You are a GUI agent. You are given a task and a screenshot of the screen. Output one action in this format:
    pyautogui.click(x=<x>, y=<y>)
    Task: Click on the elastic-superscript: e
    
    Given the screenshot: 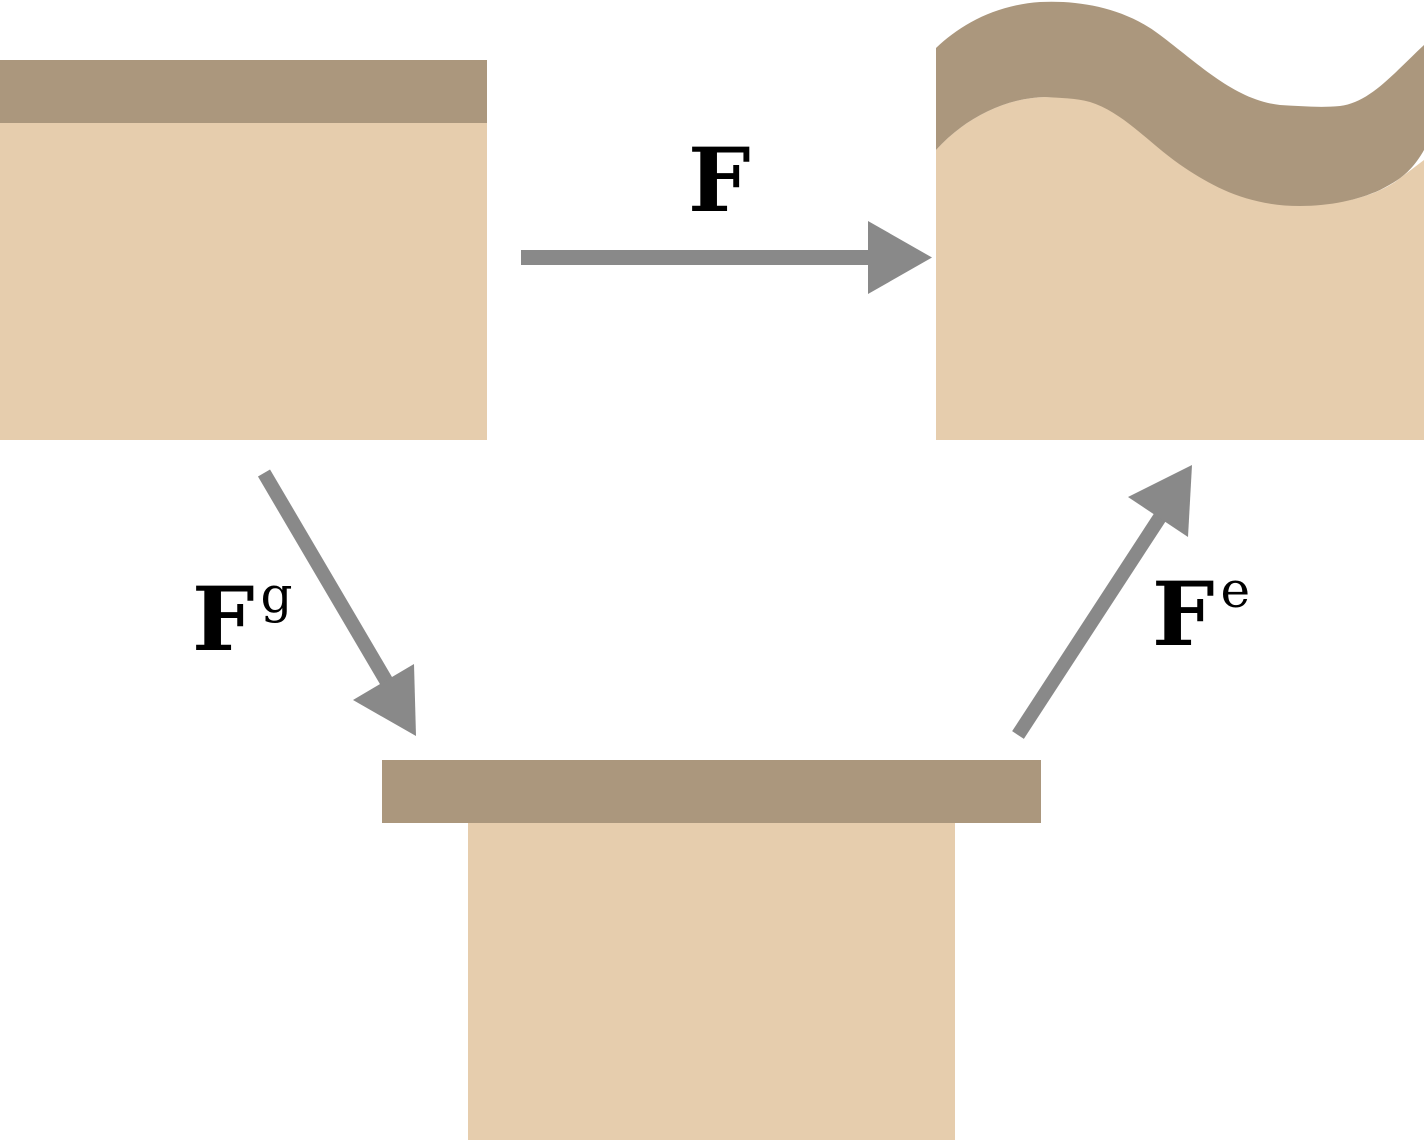 What is the action you would take?
    pyautogui.click(x=1235, y=590)
    